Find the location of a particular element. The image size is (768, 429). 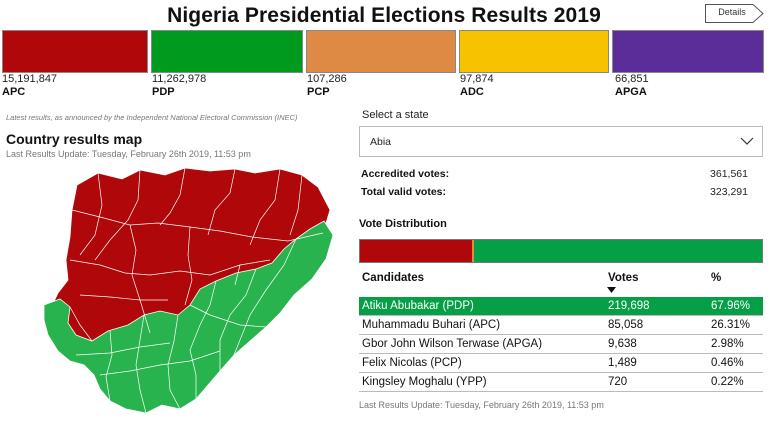

candidate-votes: 219,698 is located at coordinates (629, 306).